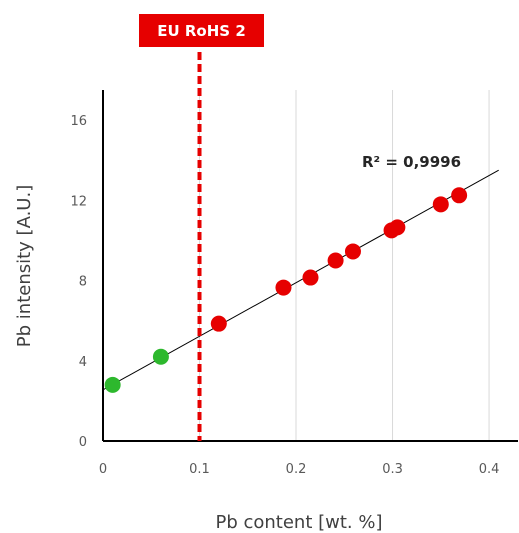 This screenshot has height=533, width=519. Describe the element at coordinates (83, 362) in the screenshot. I see `y-tick-label: 4` at that location.